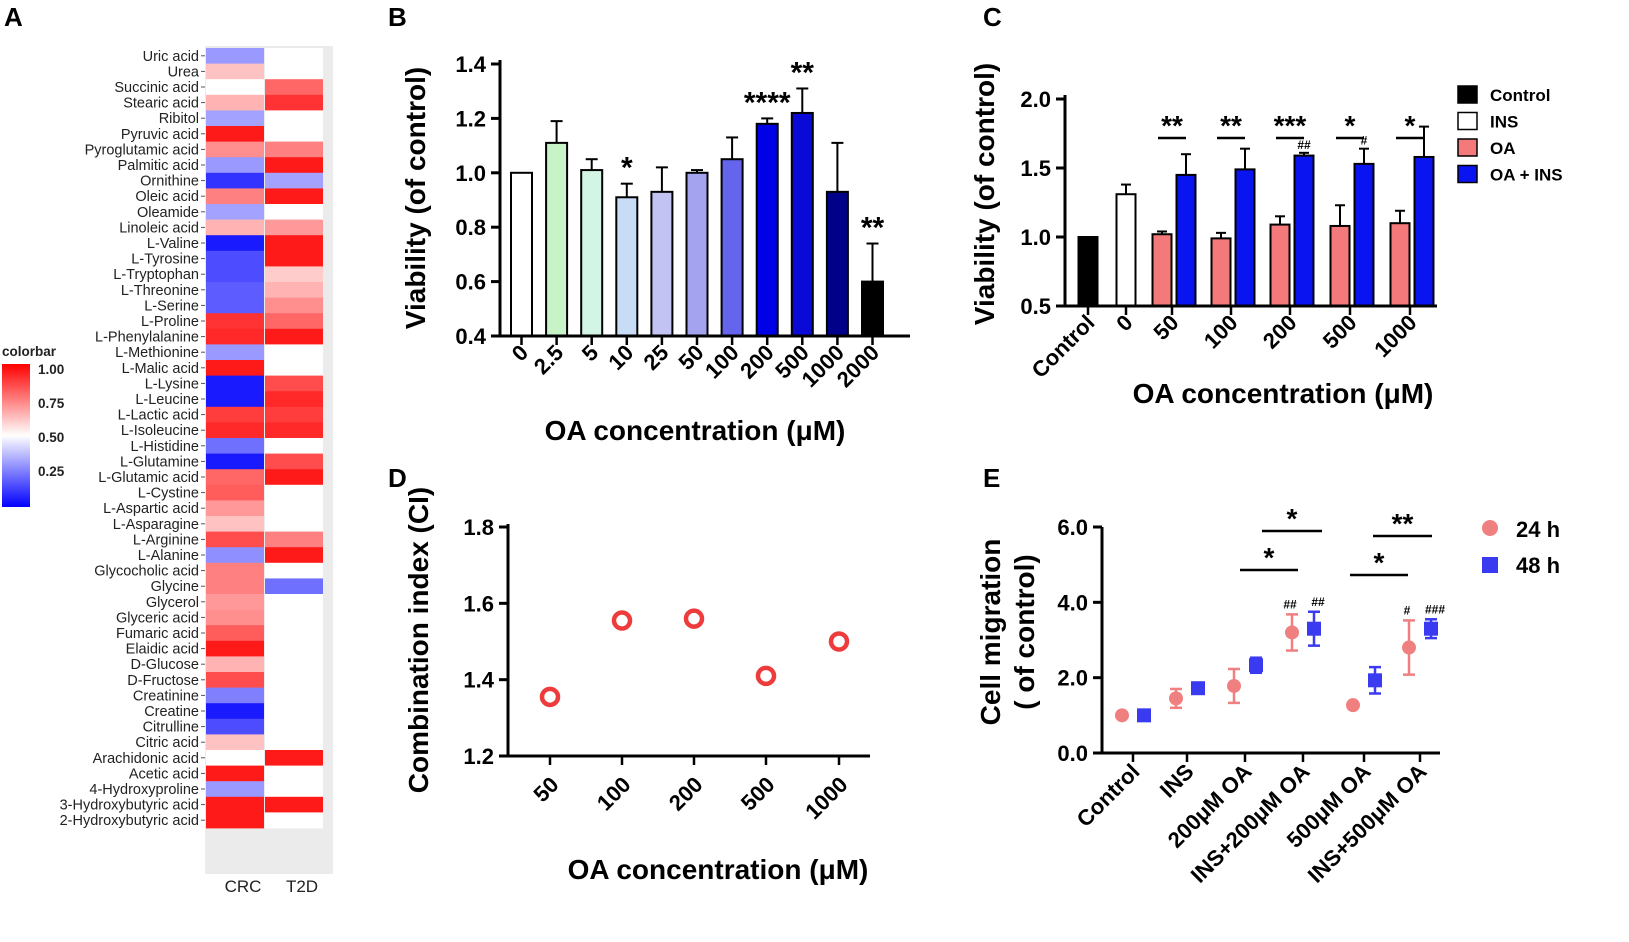  I want to click on y-axis-ticks: 1.2 1.4 1.6 1.8, so click(485, 642).